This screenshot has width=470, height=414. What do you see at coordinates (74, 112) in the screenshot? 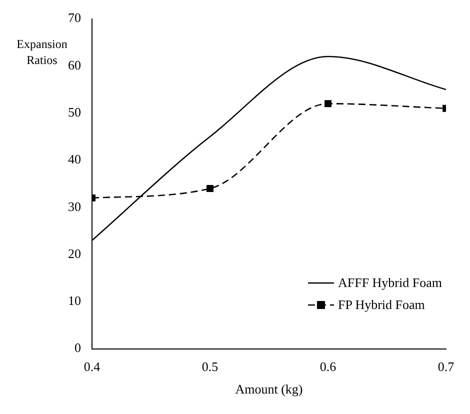
I see `y-tick-label: 50` at bounding box center [74, 112].